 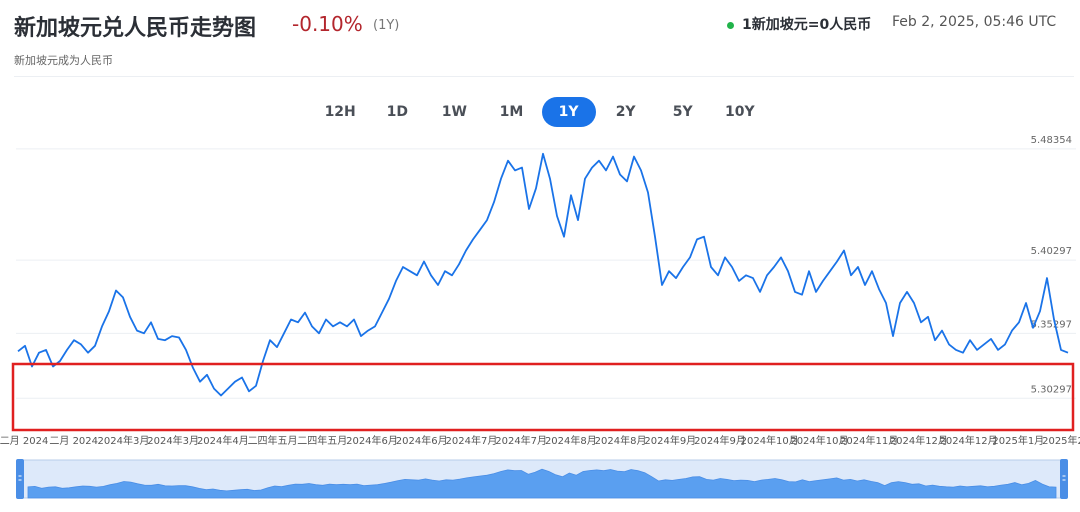 What do you see at coordinates (974, 22) in the screenshot?
I see `timestamp: Feb 2, 2025, 05:46 UTC` at bounding box center [974, 22].